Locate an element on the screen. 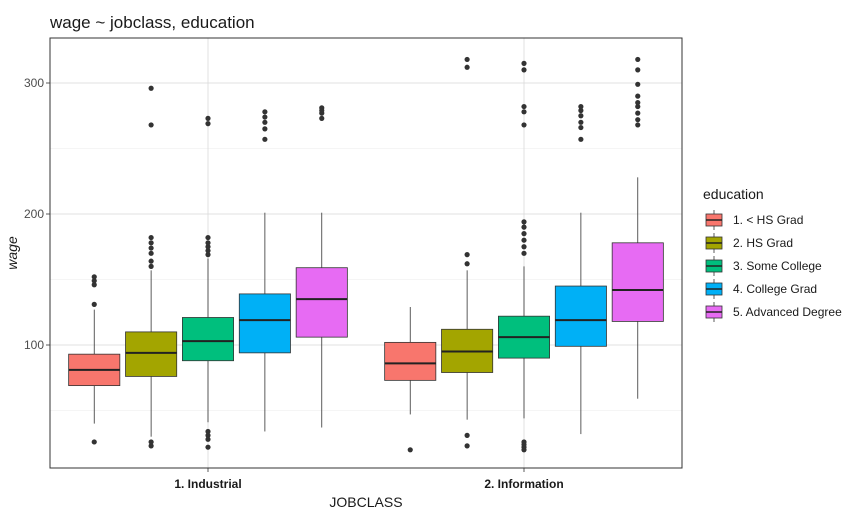 This screenshot has height=513, width=852. legend-item: 2. HS Grad is located at coordinates (749, 243).